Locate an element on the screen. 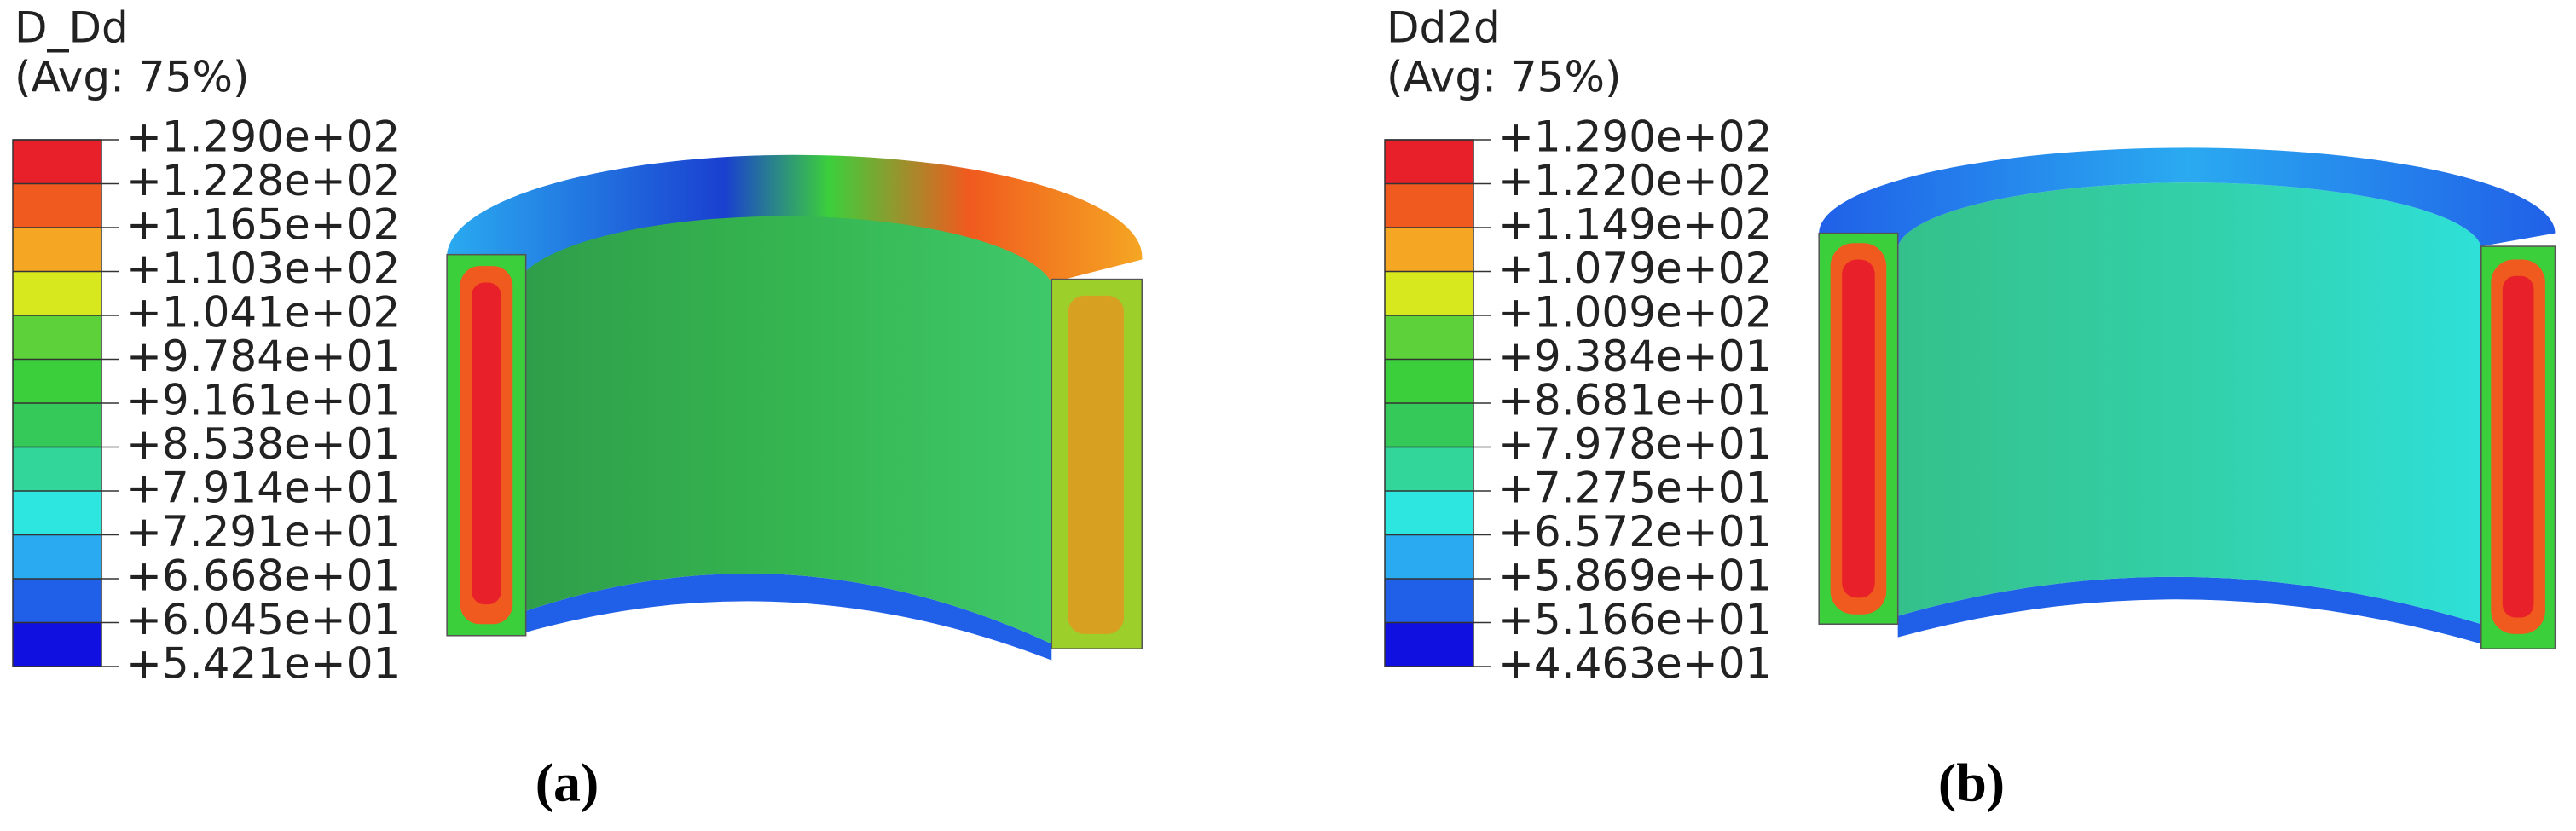 The width and height of the screenshot is (2576, 831). legend-label: +7.291e+01 is located at coordinates (263, 532).